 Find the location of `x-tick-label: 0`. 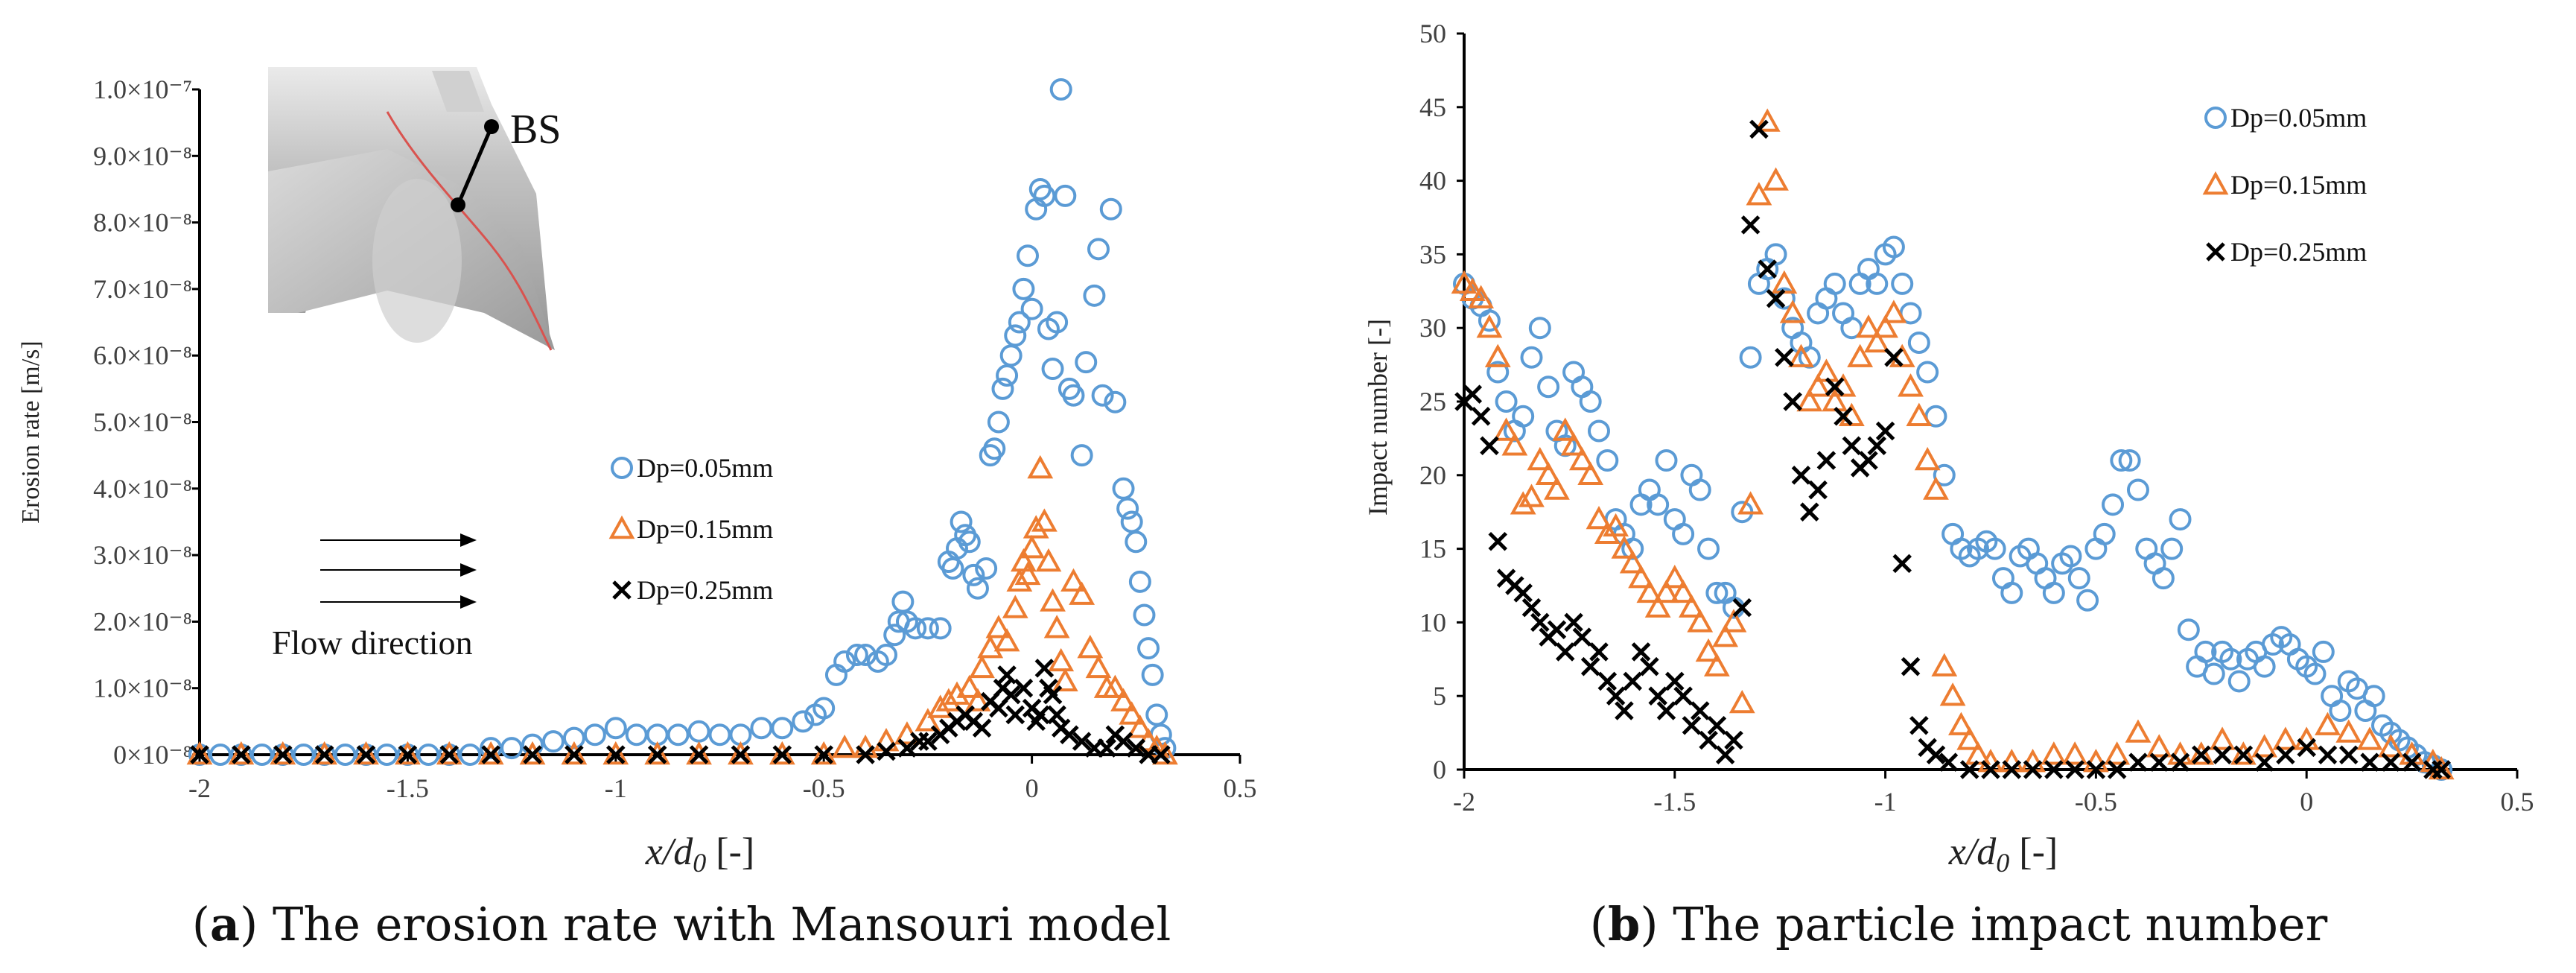

x-tick-label: 0 is located at coordinates (2306, 802).